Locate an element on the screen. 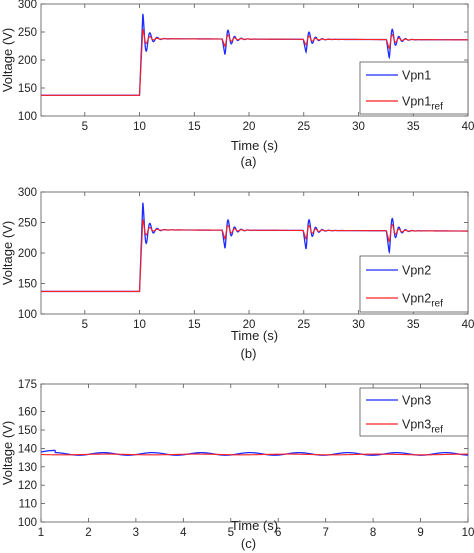 The image size is (474, 553). series-line-vpn3-ref is located at coordinates (254, 454).